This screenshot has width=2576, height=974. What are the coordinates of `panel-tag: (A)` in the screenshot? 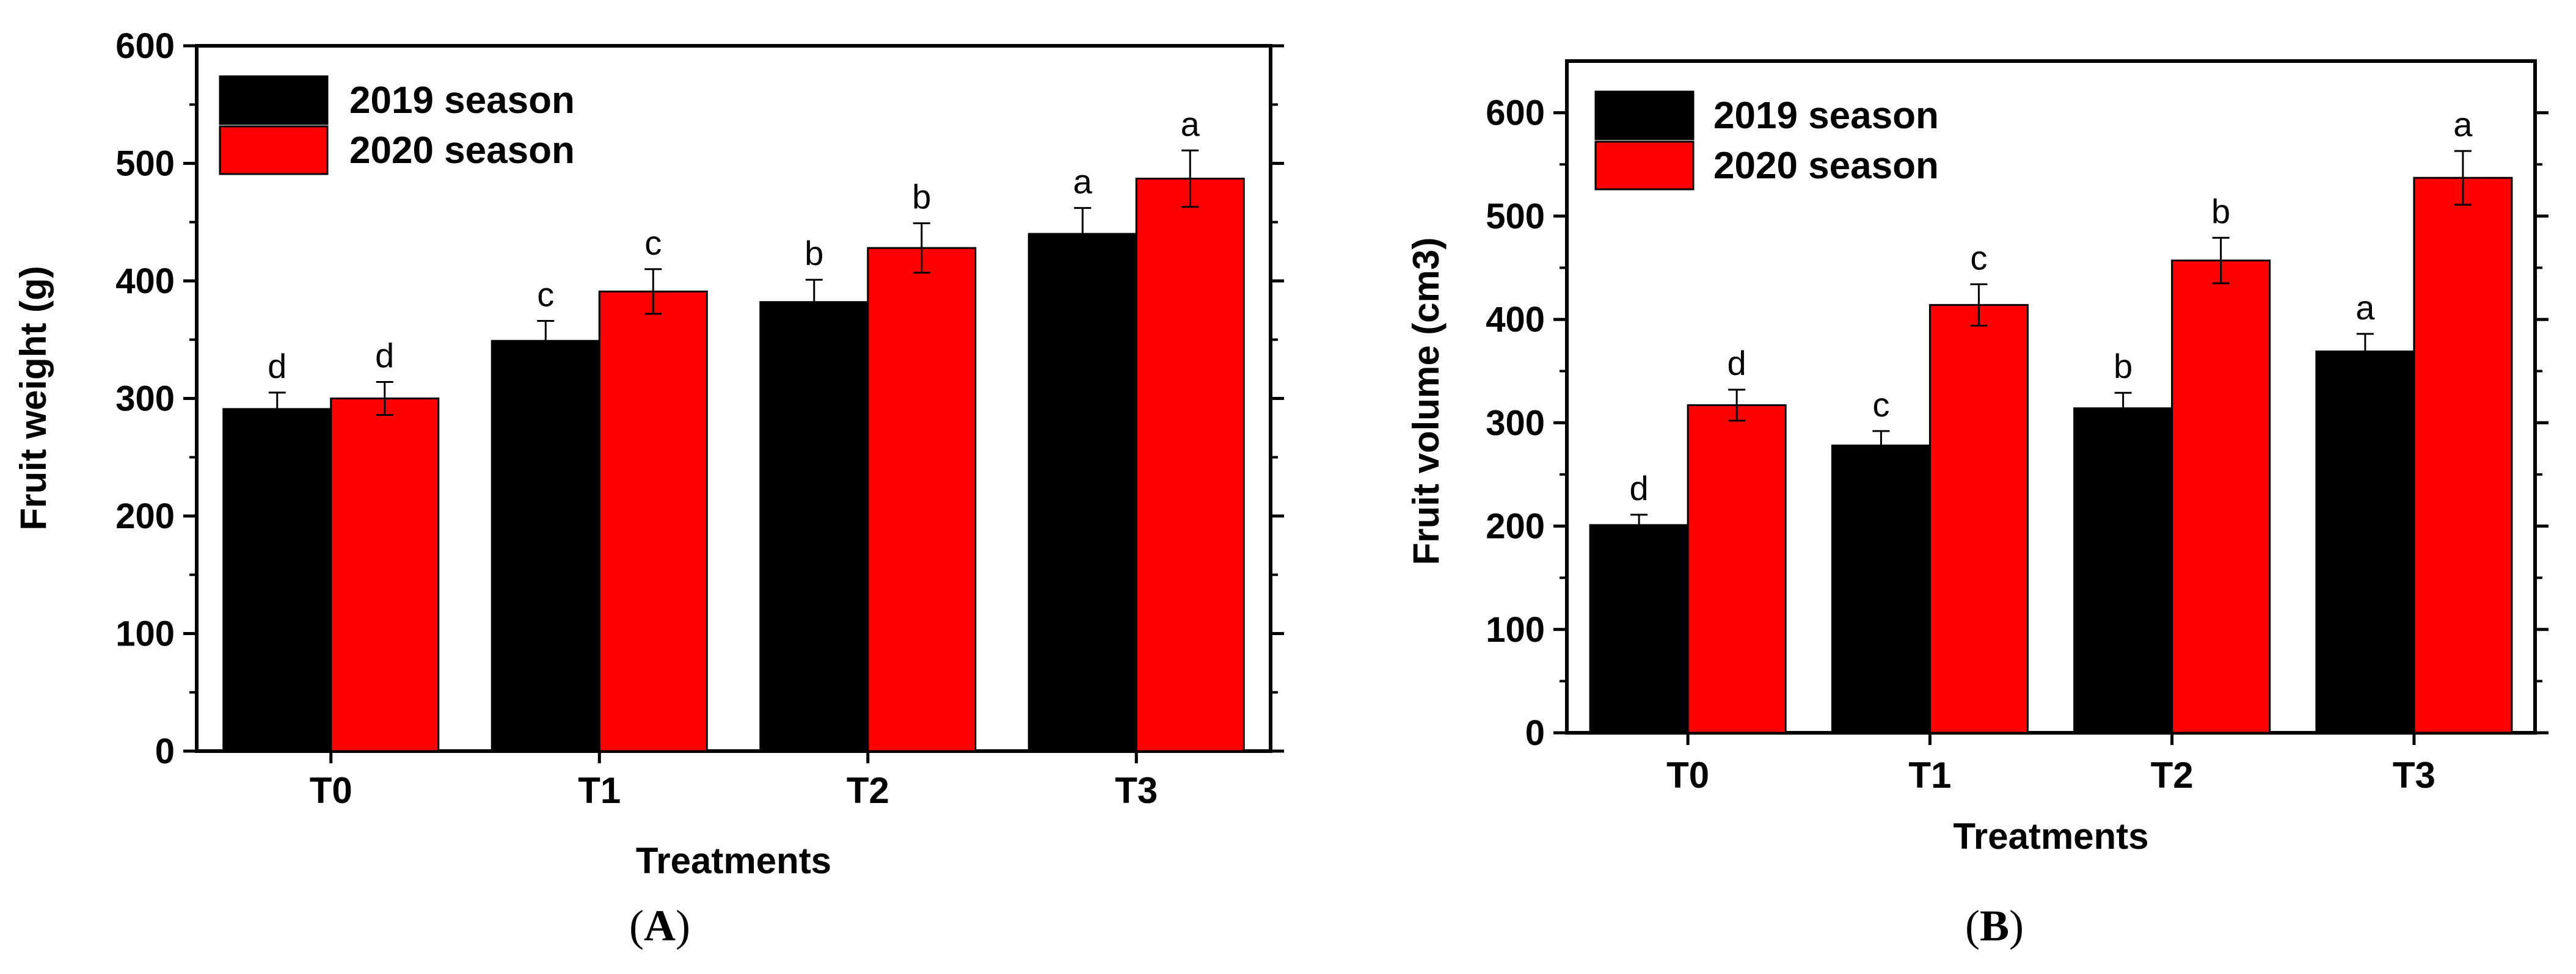 It's located at (659, 925).